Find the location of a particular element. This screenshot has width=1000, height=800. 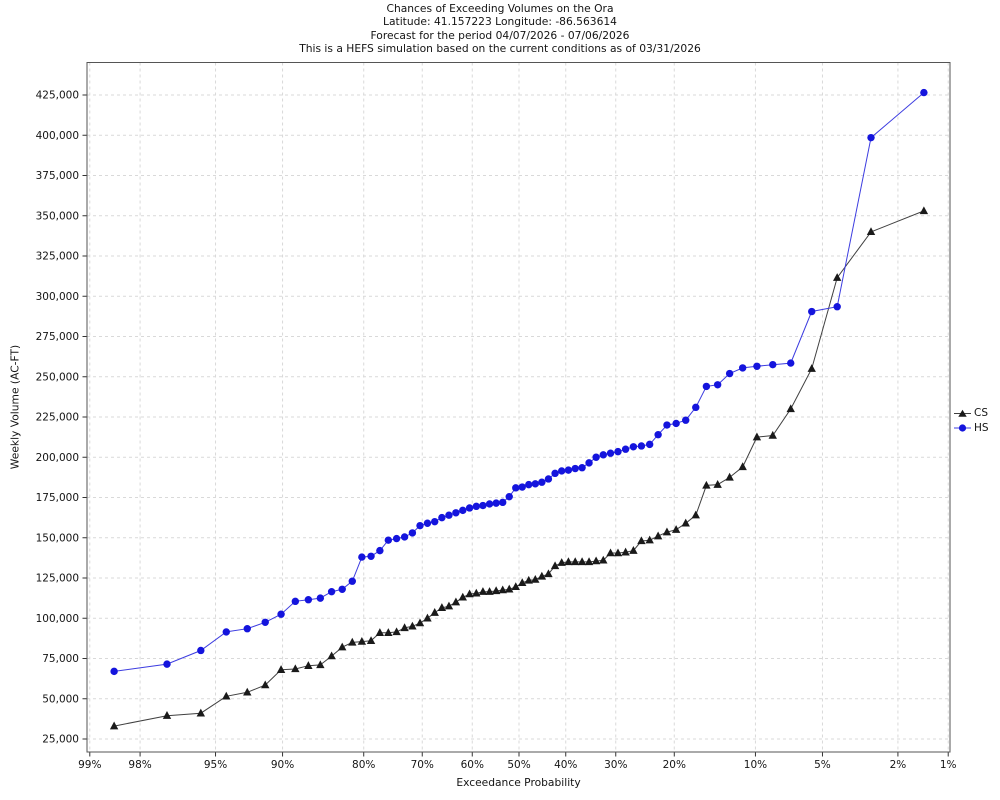

y-tick-label: 425,000 is located at coordinates (57, 96).